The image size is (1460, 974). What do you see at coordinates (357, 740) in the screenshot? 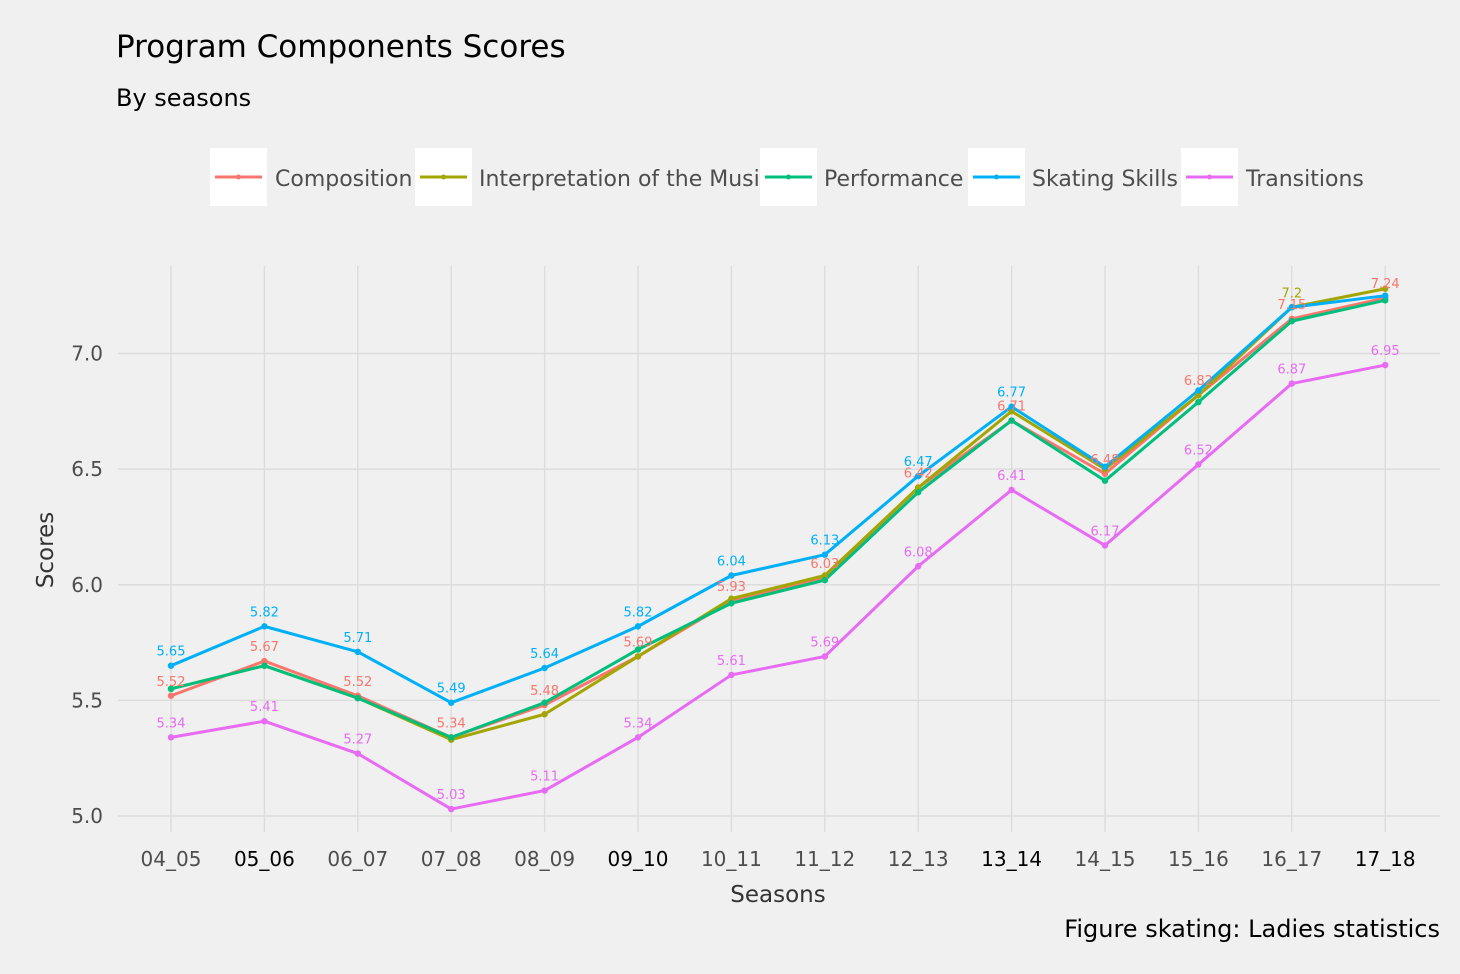
I see `data-label: 5.27` at bounding box center [357, 740].